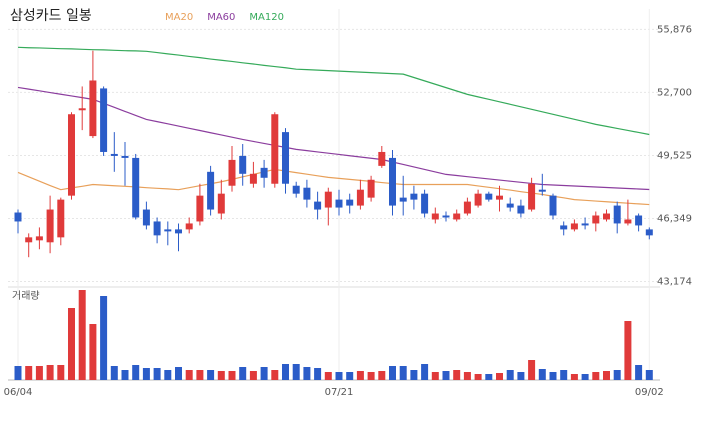 The width and height of the screenshot is (720, 440). Describe the element at coordinates (649, 392) in the screenshot. I see `x-tick-label: 09/02` at that location.